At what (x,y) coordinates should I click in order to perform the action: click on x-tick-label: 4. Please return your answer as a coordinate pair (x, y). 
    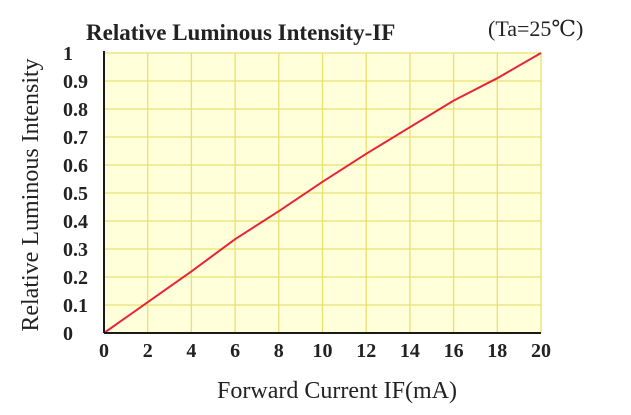
    Looking at the image, I should click on (191, 351).